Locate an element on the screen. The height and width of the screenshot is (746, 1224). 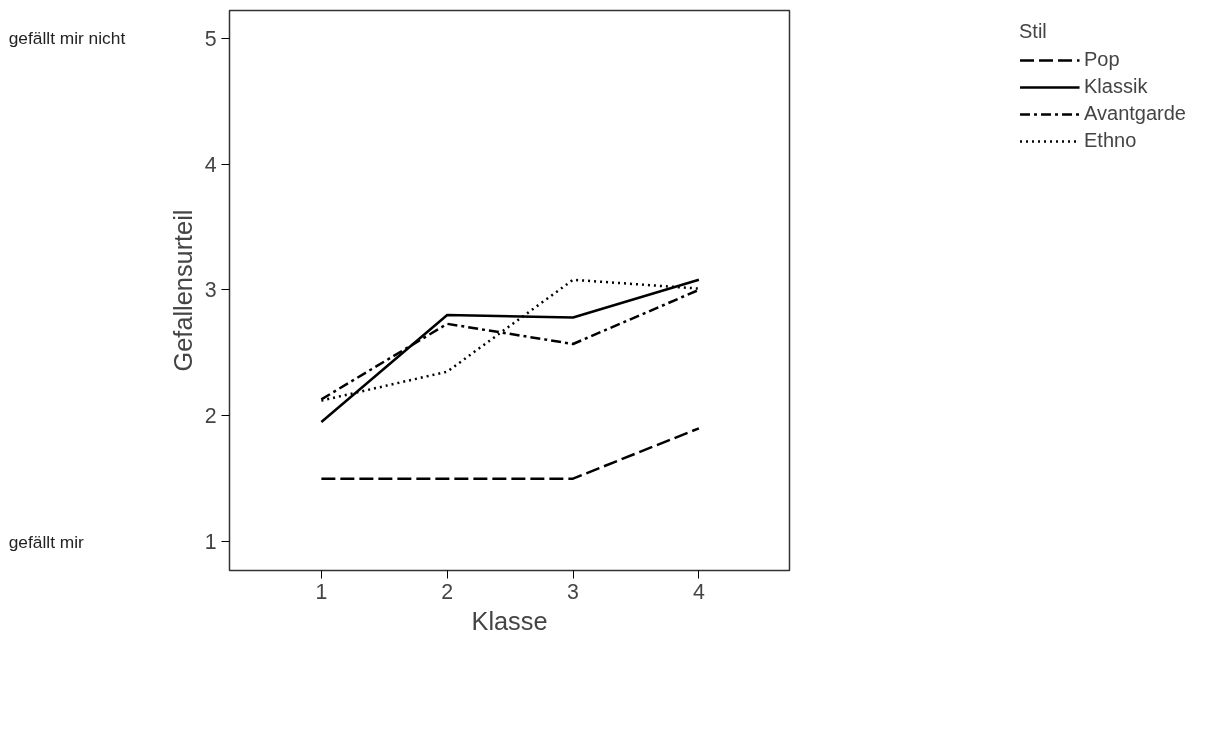
x-tick-label: 3 is located at coordinates (573, 591).